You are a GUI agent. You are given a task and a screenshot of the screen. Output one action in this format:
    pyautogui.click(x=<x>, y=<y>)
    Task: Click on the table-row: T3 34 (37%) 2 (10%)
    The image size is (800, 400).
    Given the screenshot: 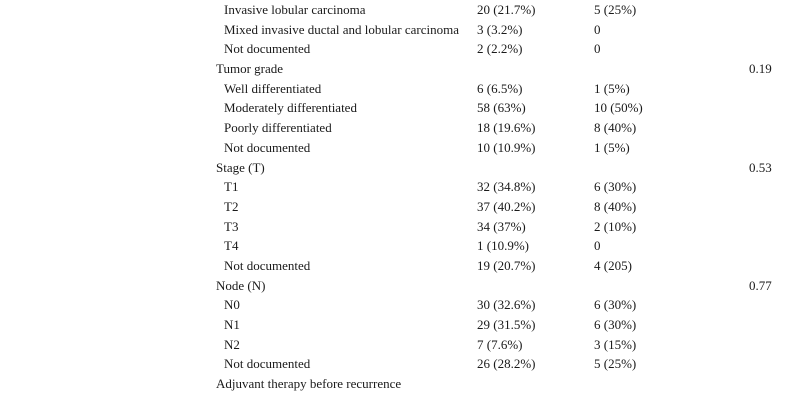 What is the action you would take?
    pyautogui.click(x=400, y=227)
    